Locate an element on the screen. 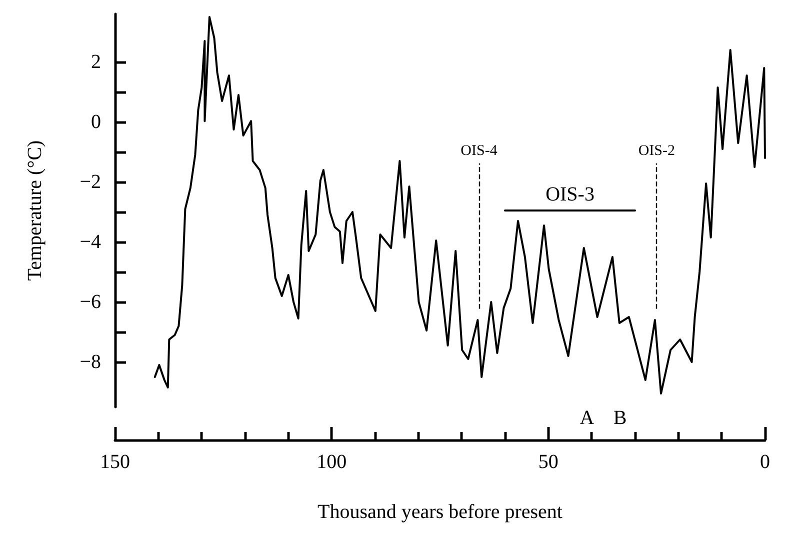 The width and height of the screenshot is (785, 536). y-tick-label: 2 is located at coordinates (96, 62).